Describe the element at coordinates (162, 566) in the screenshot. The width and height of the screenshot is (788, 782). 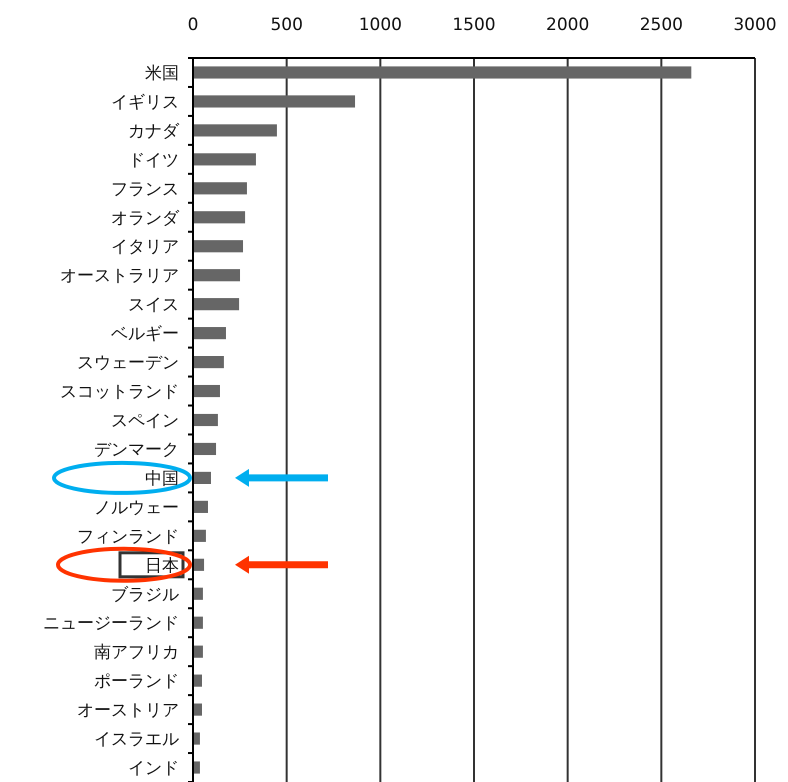
I see `y-tick-label: 日本` at that location.